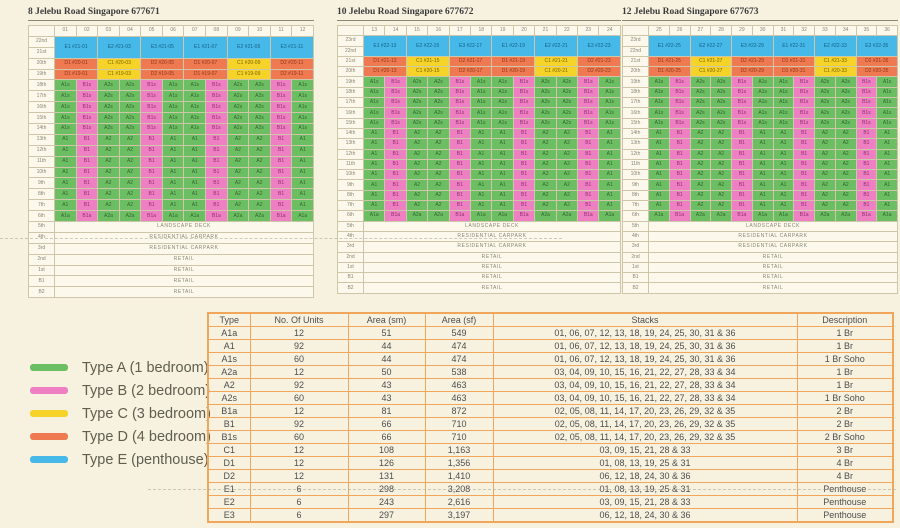 Image resolution: width=900 pixels, height=528 pixels. Describe the element at coordinates (259, 31) in the screenshot. I see `stack-header-cell: 10` at that location.